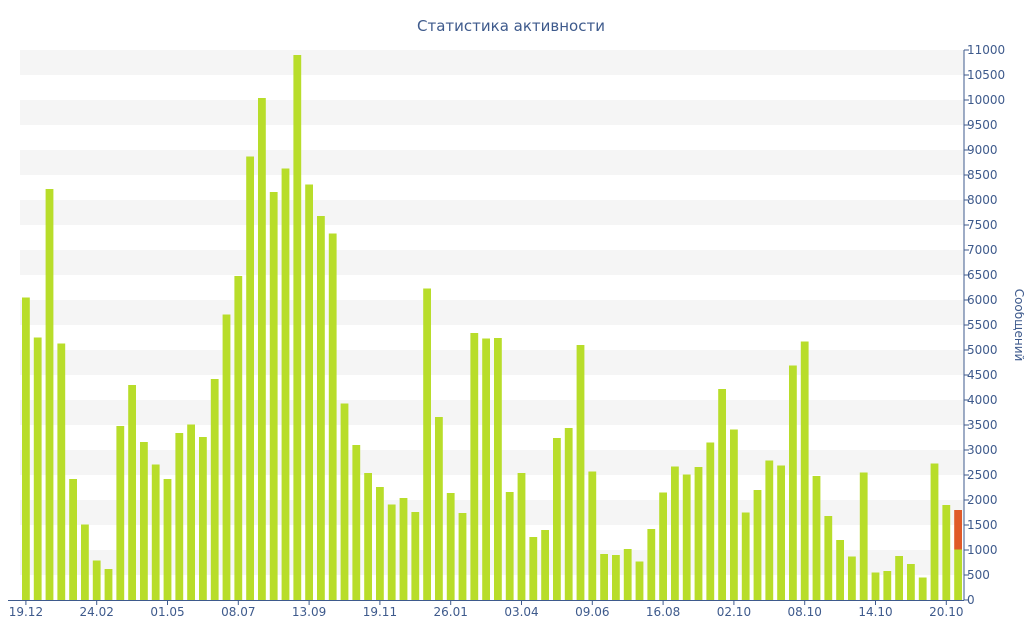 The height and width of the screenshot is (640, 1024). I want to click on bar-highlight-segment, so click(958, 530).